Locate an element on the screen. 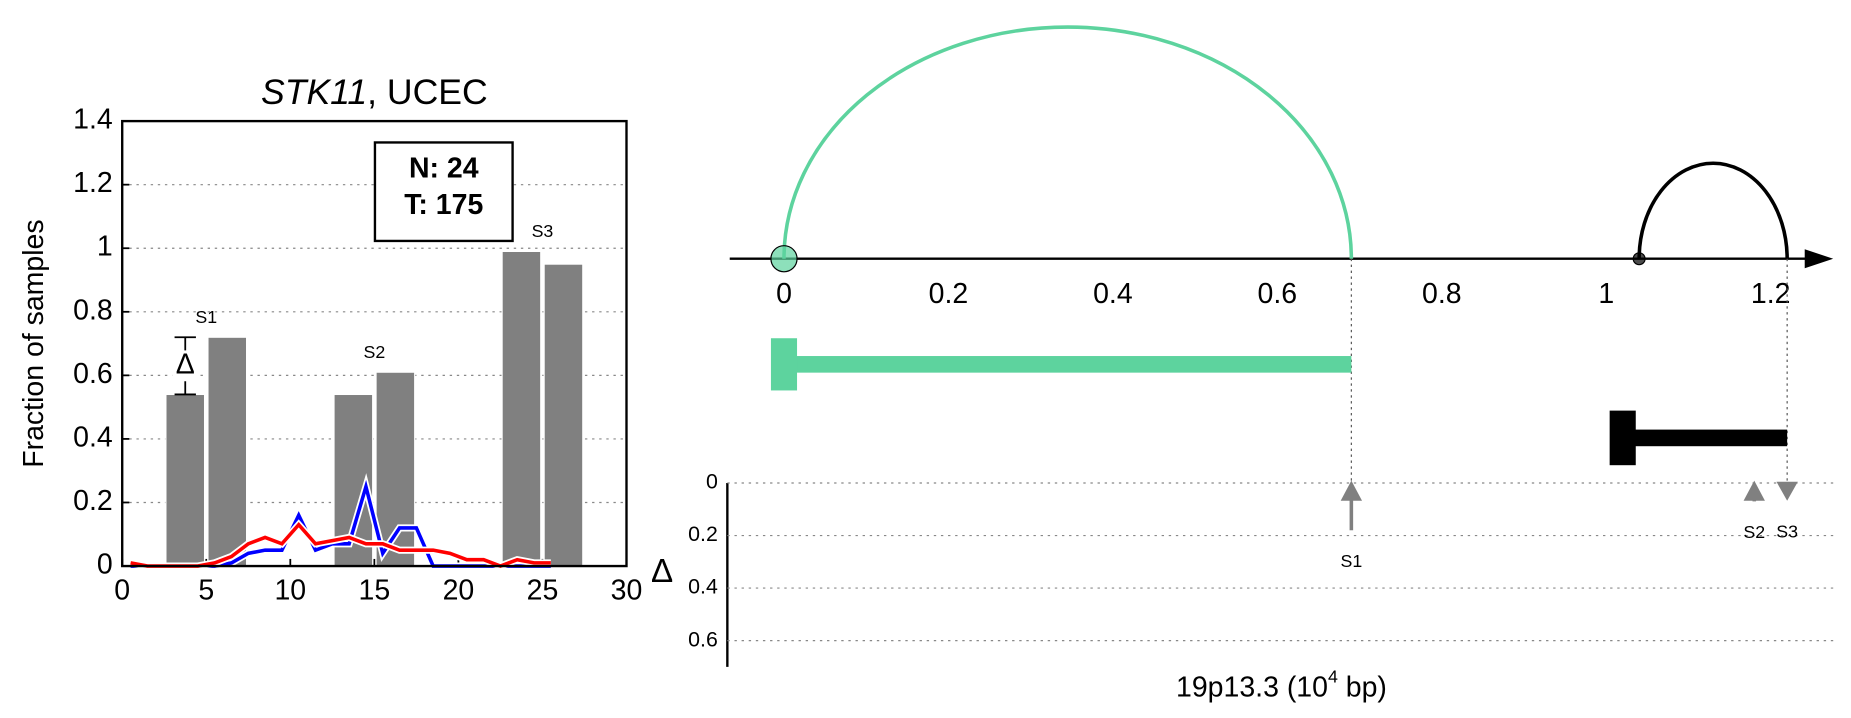  x-tick-label: 1.2 is located at coordinates (1771, 294).